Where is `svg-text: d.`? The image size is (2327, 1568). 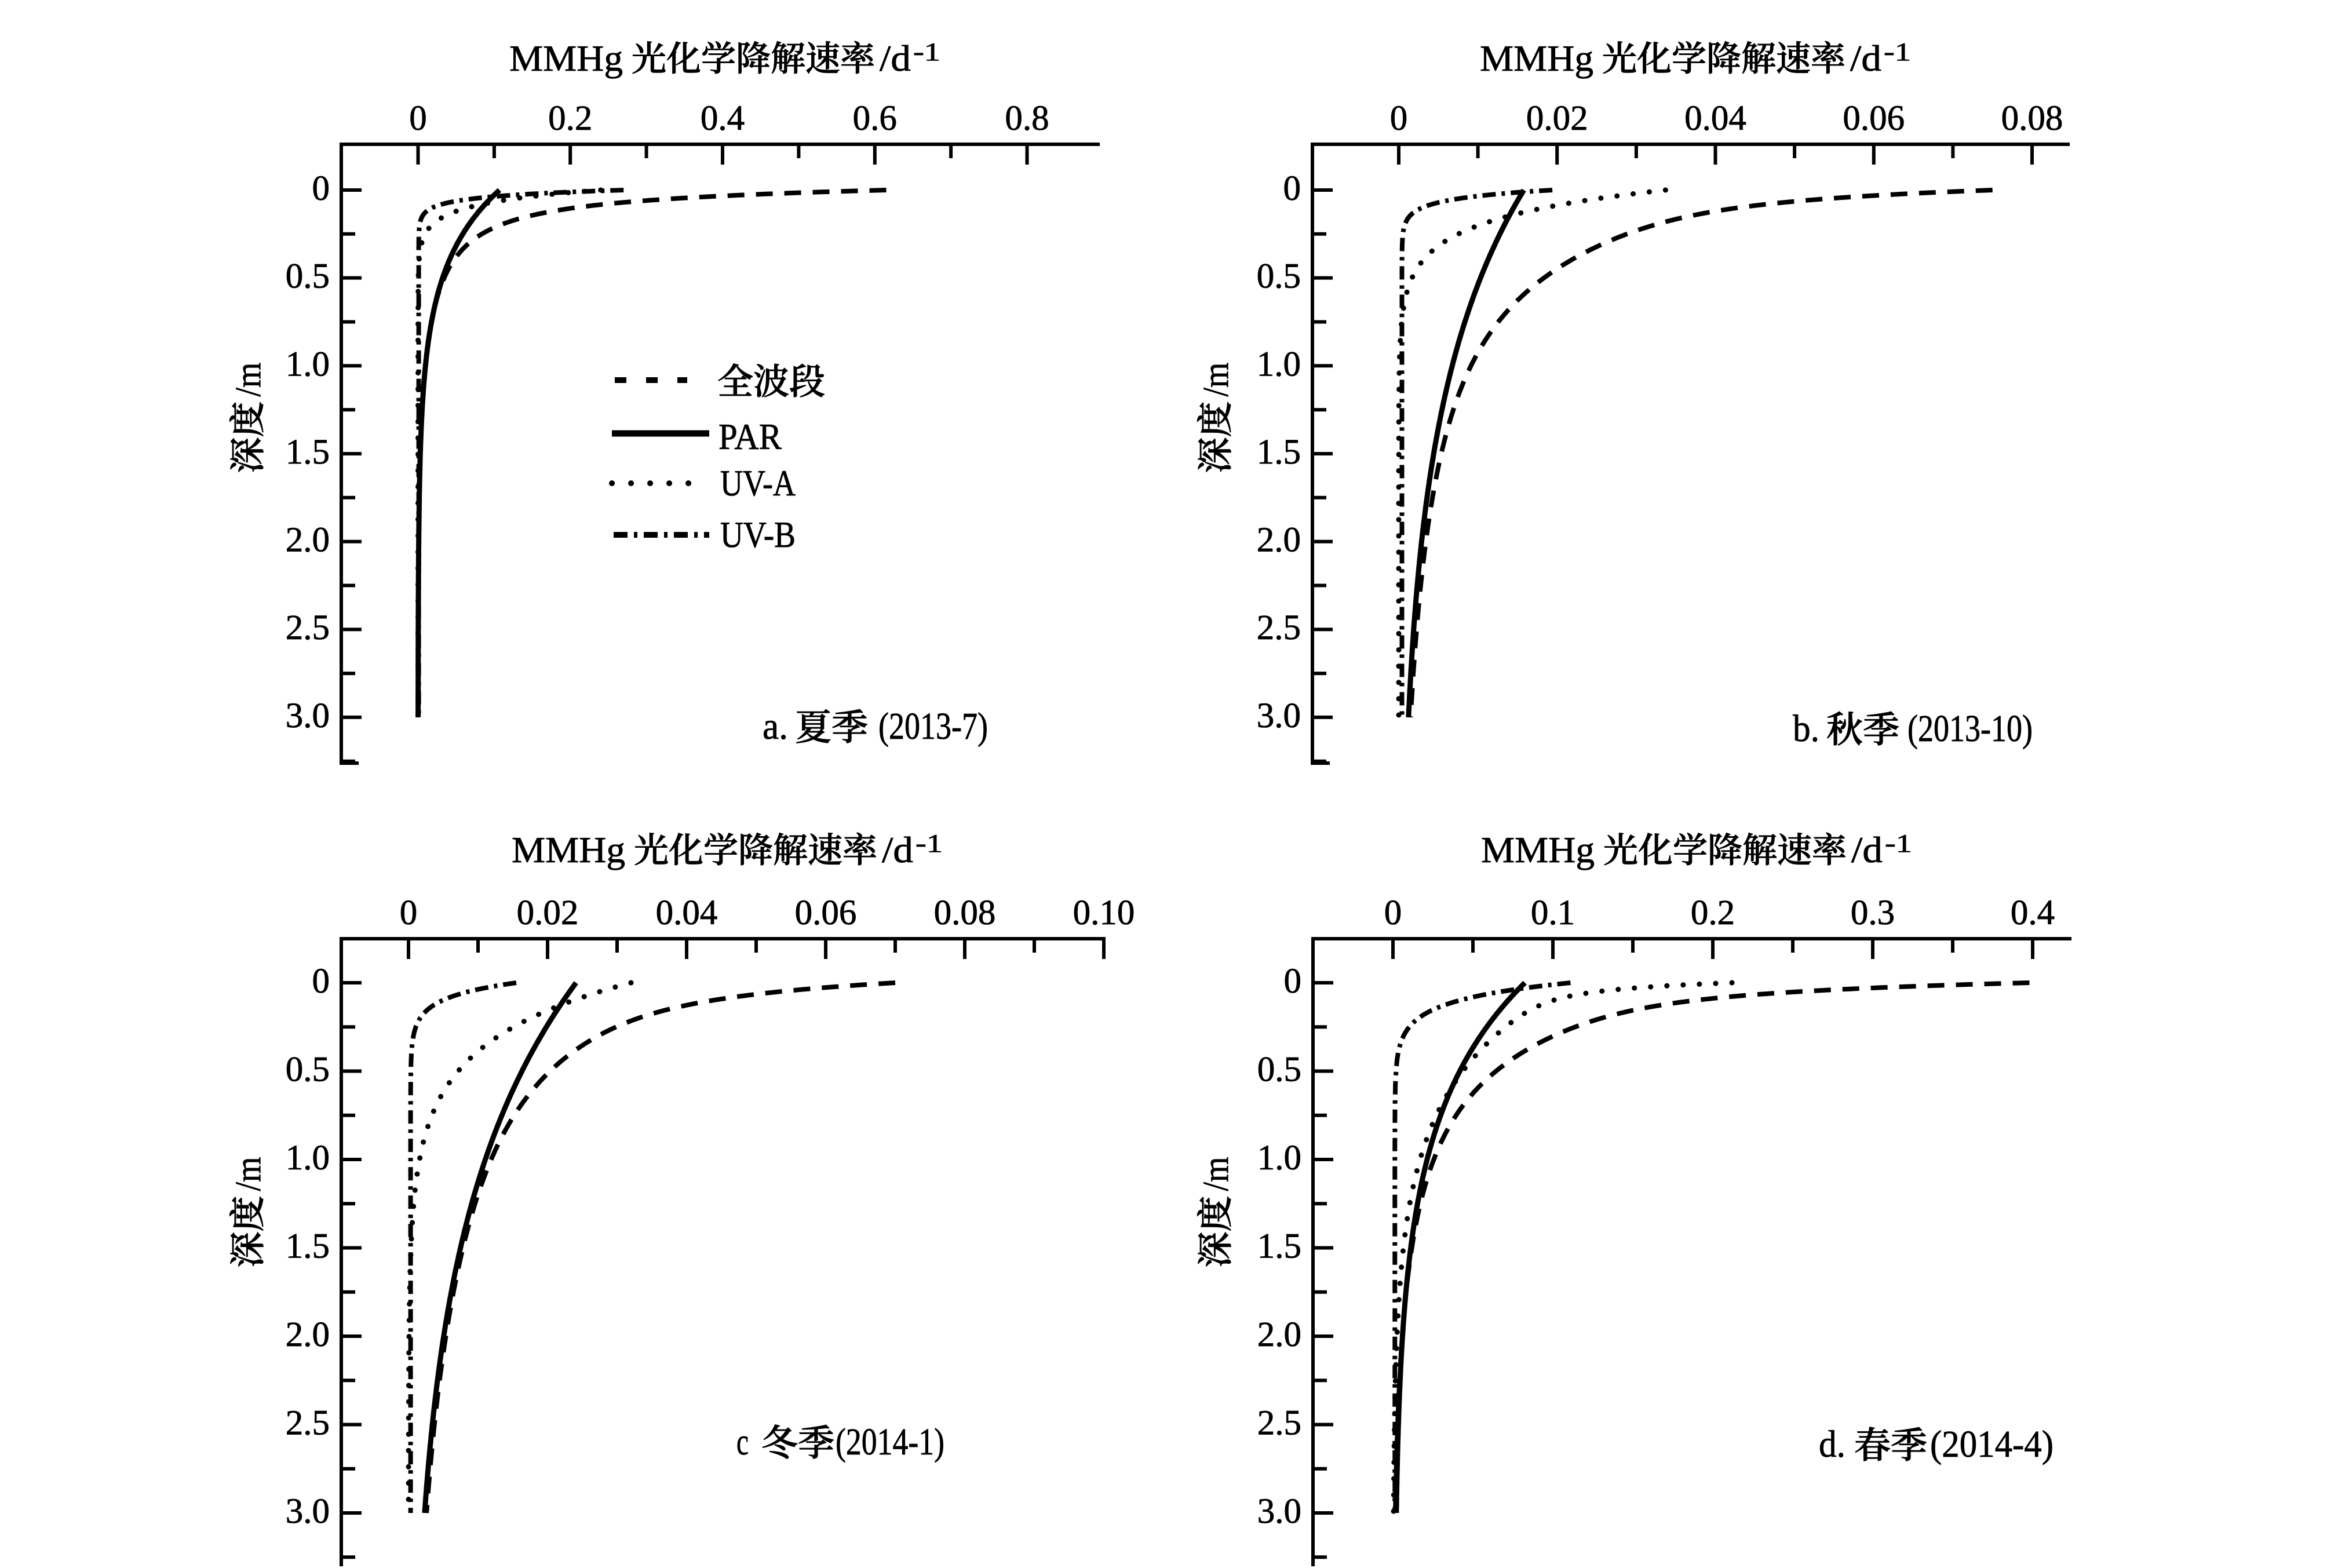
svg-text: d. is located at coordinates (1832, 1444).